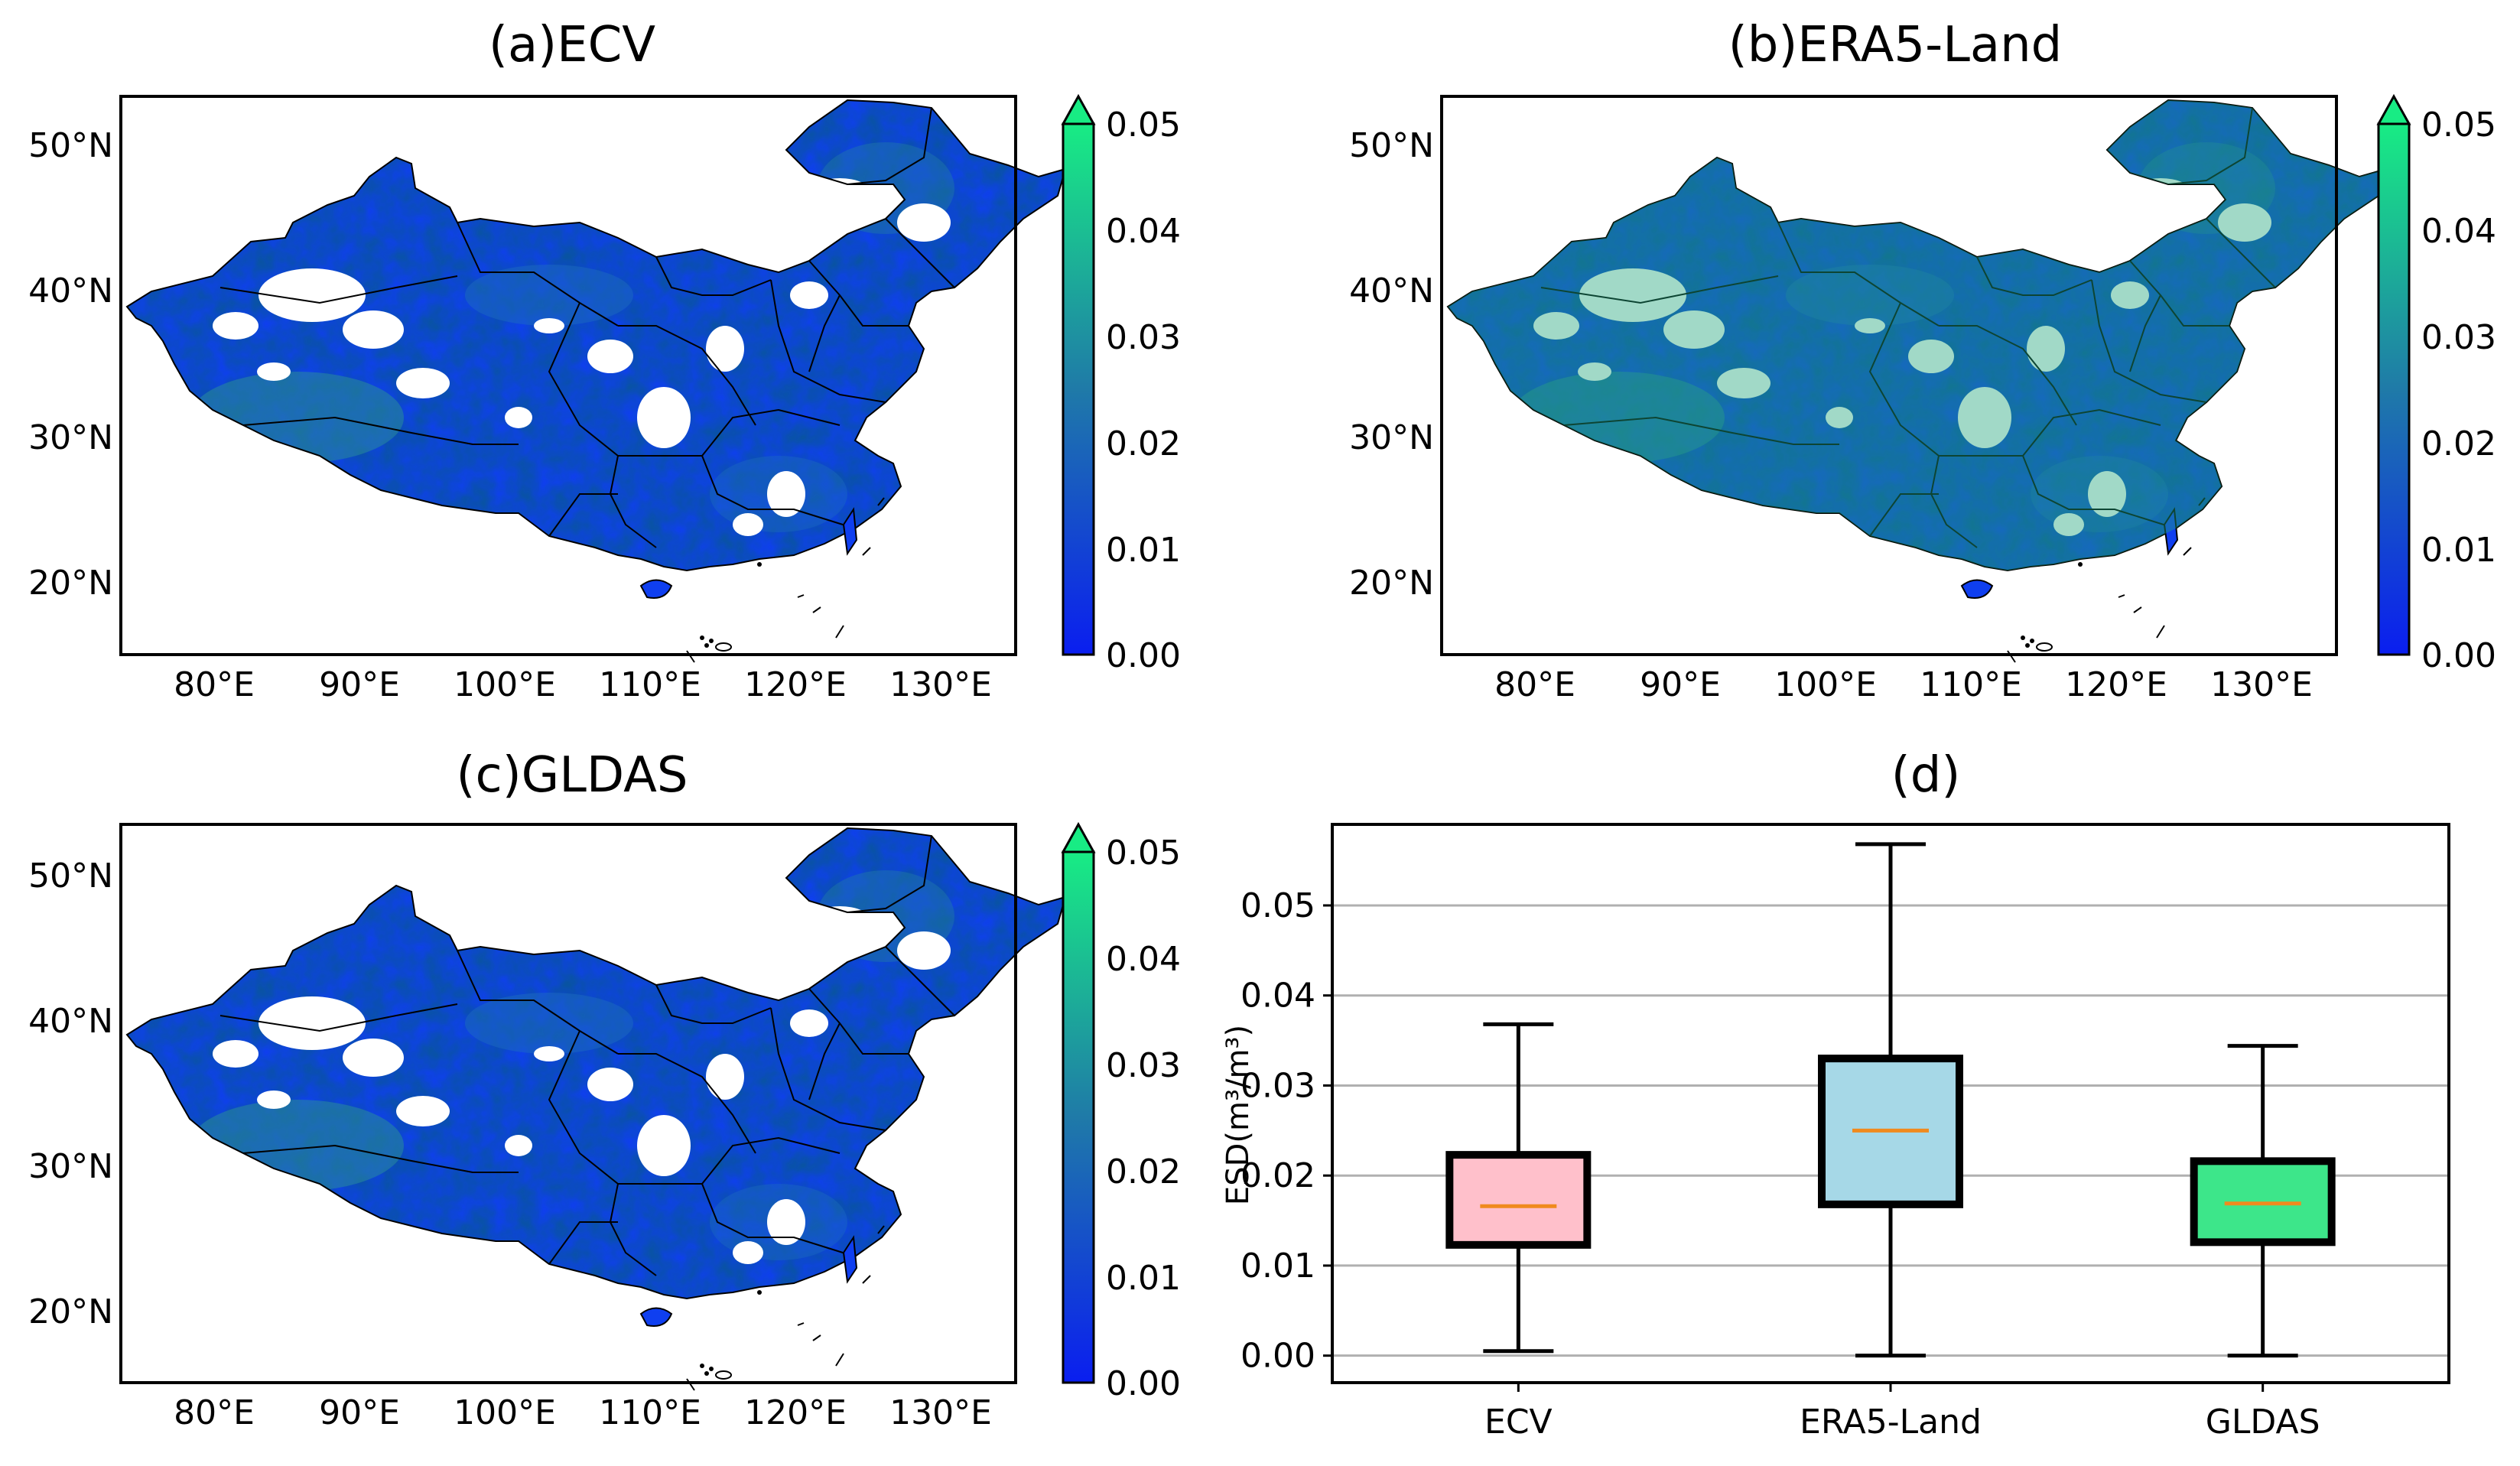 This screenshot has width=2520, height=1466. What do you see at coordinates (1278, 1085) in the screenshot?
I see `y-tick-label: 0.03` at bounding box center [1278, 1085].